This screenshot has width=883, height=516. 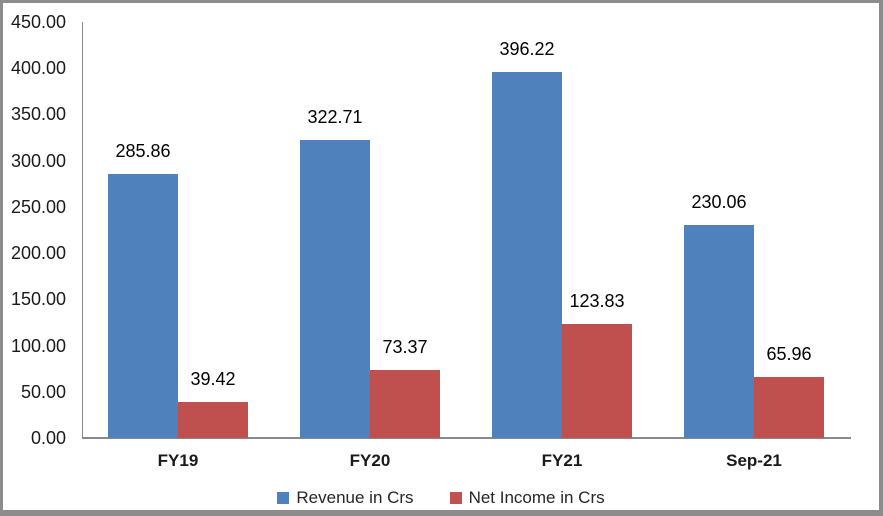 What do you see at coordinates (213, 419) in the screenshot?
I see `bar-net-income-fy19` at bounding box center [213, 419].